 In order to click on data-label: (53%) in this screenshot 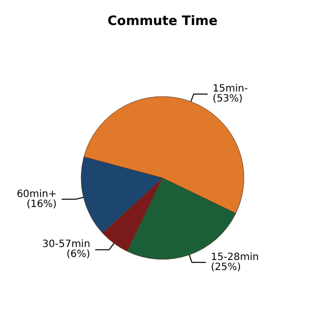, I will do `click(227, 99)`.